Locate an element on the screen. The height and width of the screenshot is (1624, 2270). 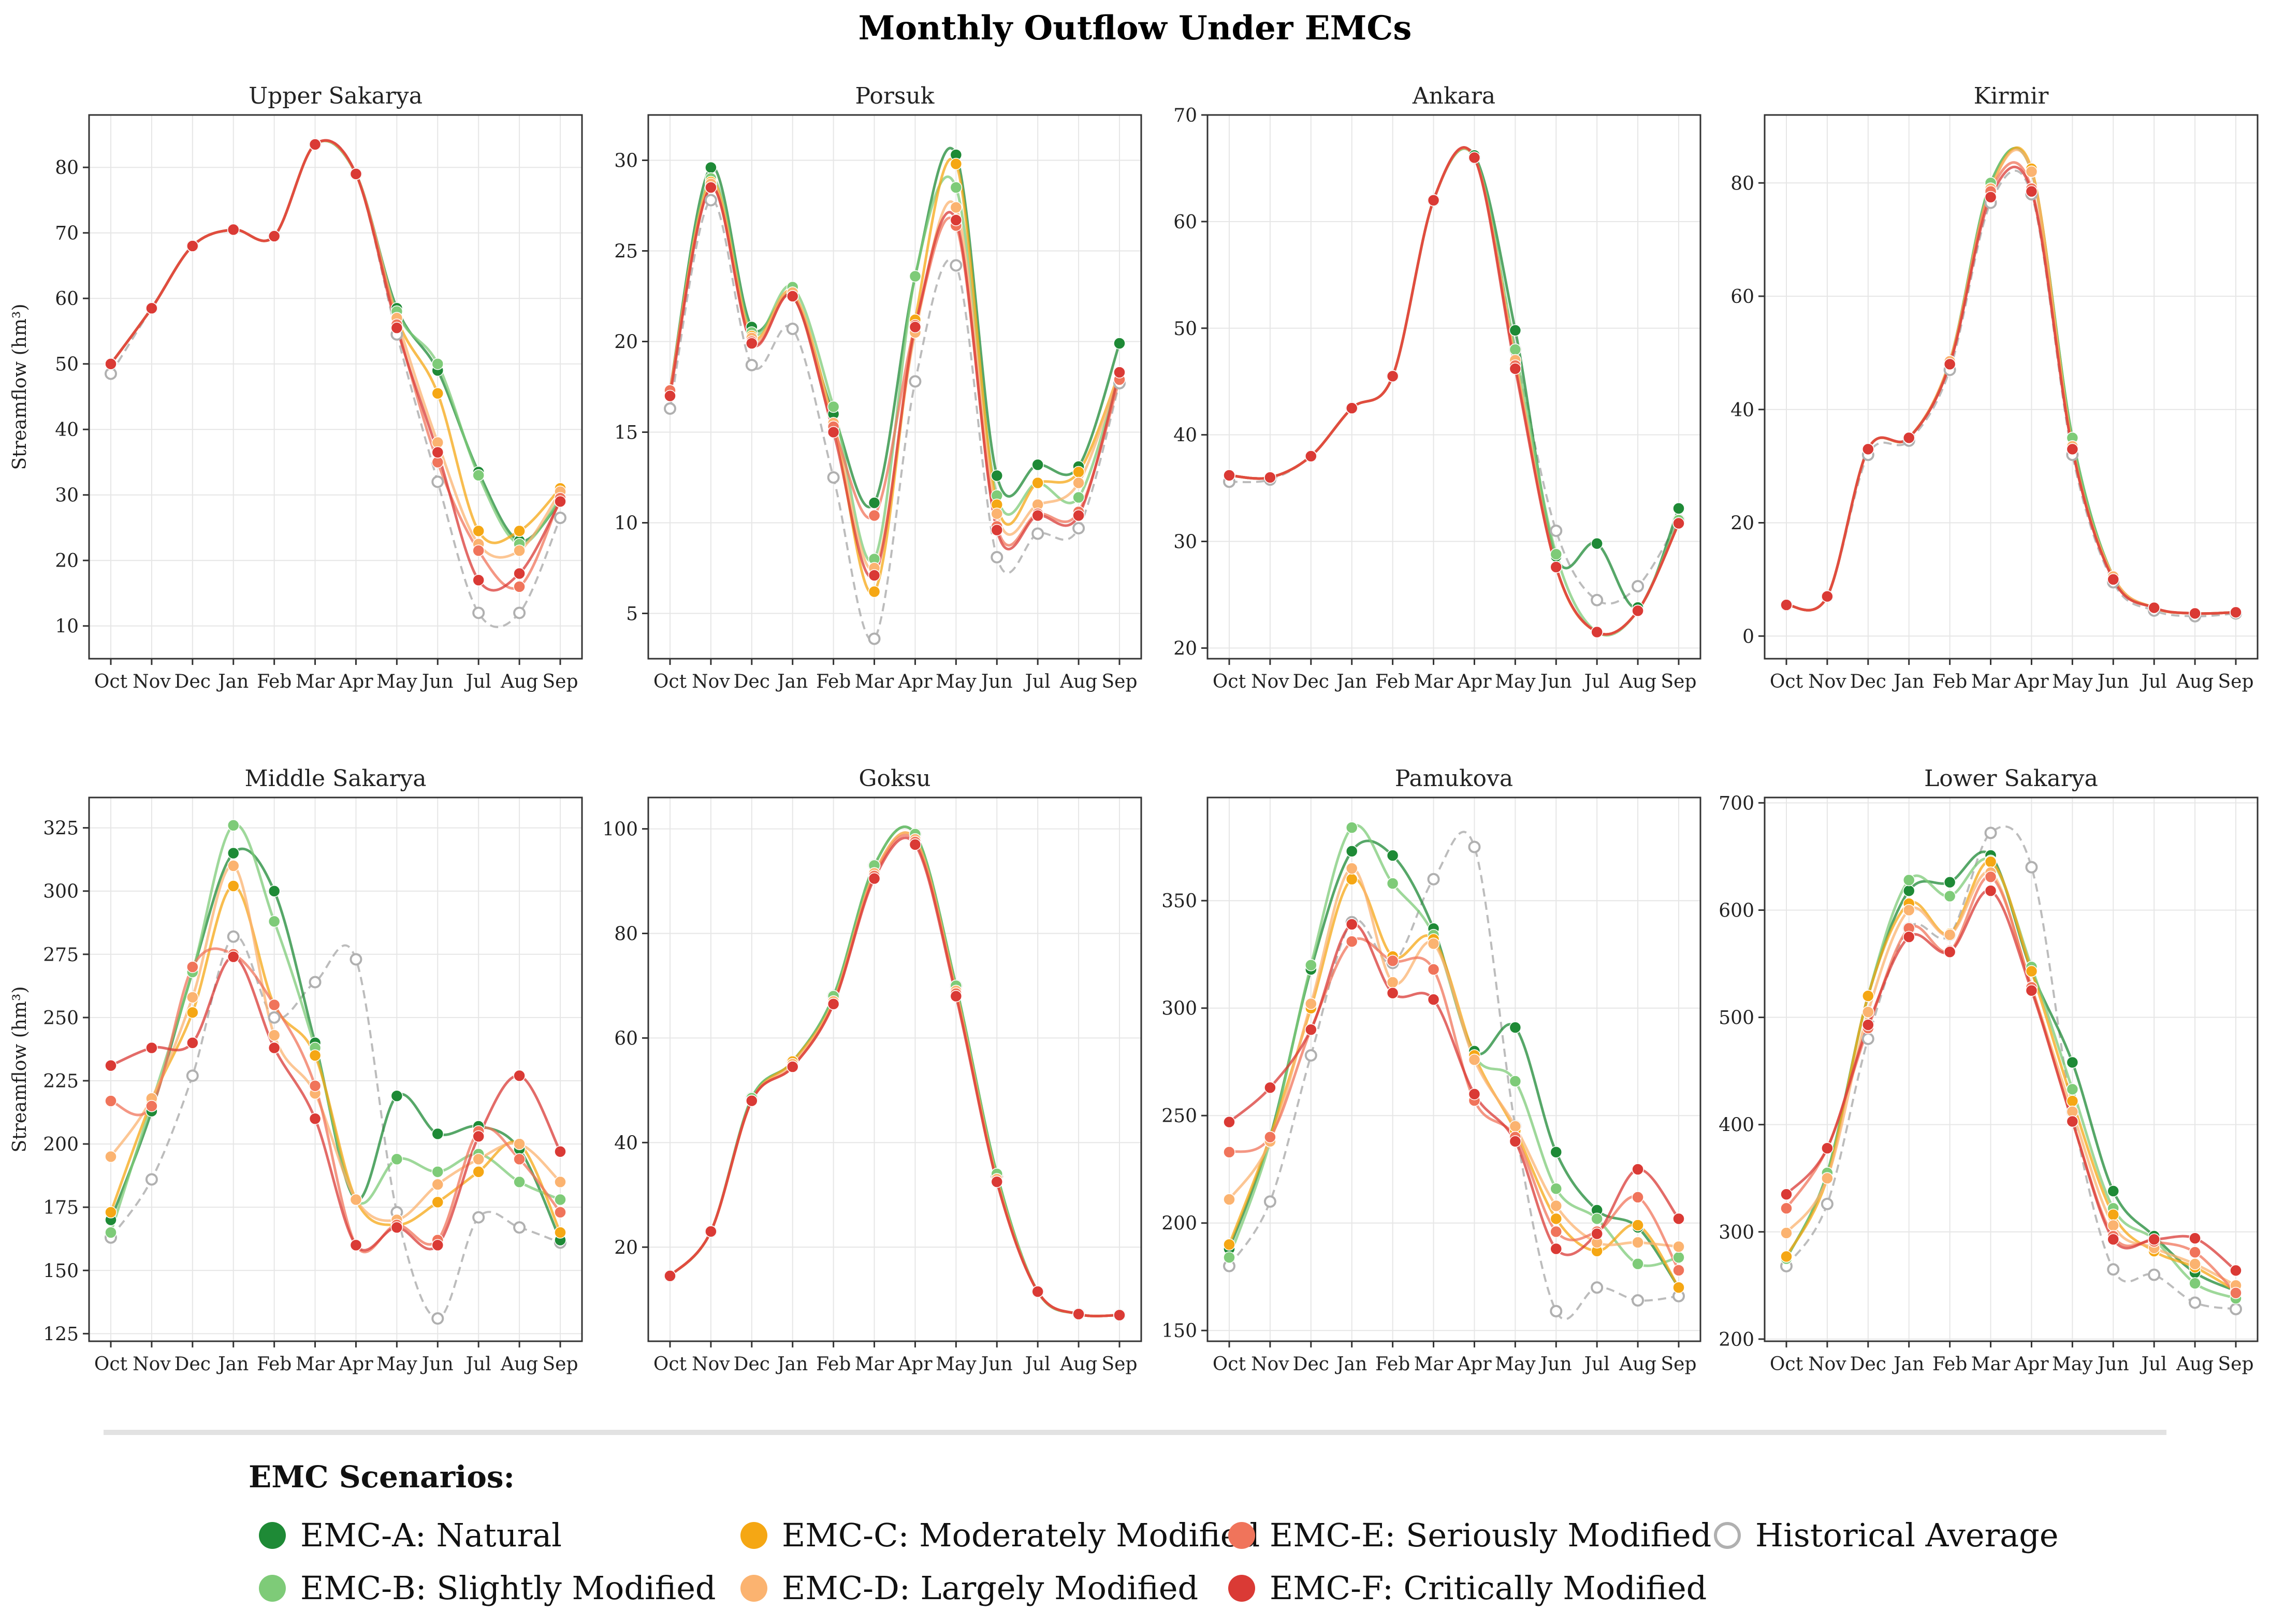
legend-item-emc-d: EMC-D: Largely Modified is located at coordinates (969, 1588).